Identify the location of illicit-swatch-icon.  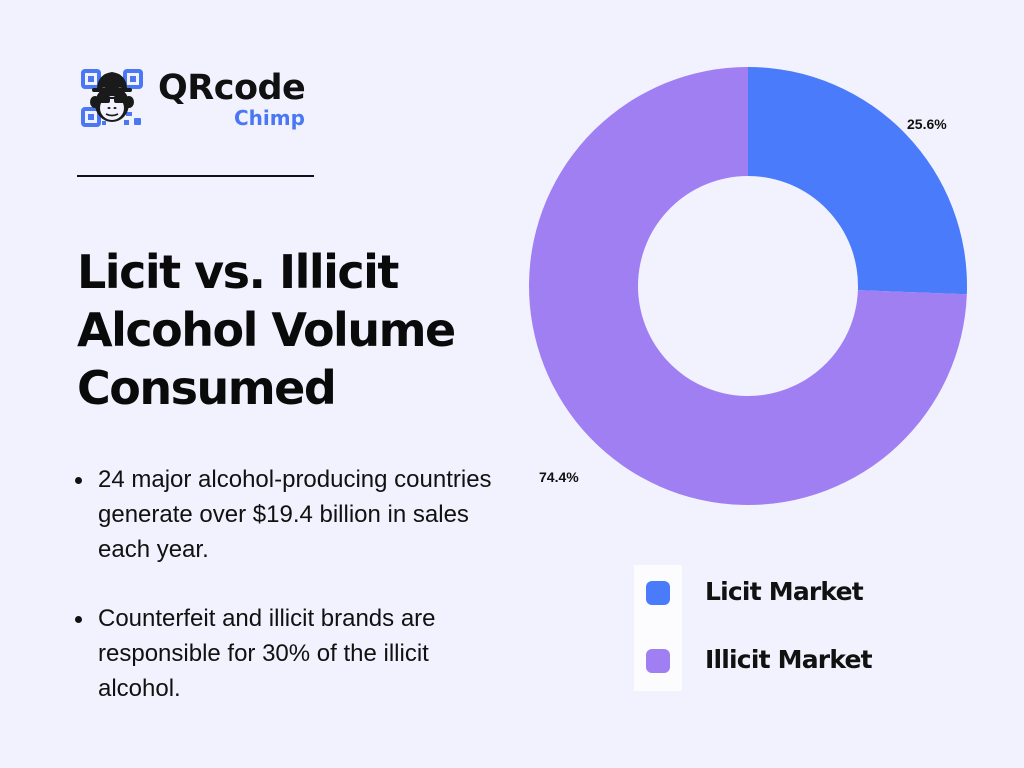
(658, 661).